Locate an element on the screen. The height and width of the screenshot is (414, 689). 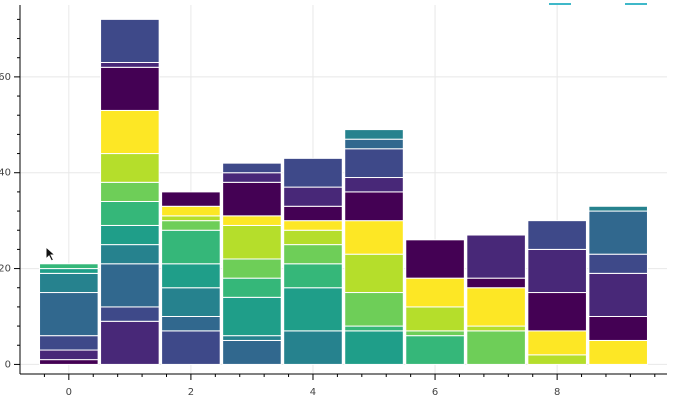
y-axis: 0 20 40 60 is located at coordinates (10, 189).